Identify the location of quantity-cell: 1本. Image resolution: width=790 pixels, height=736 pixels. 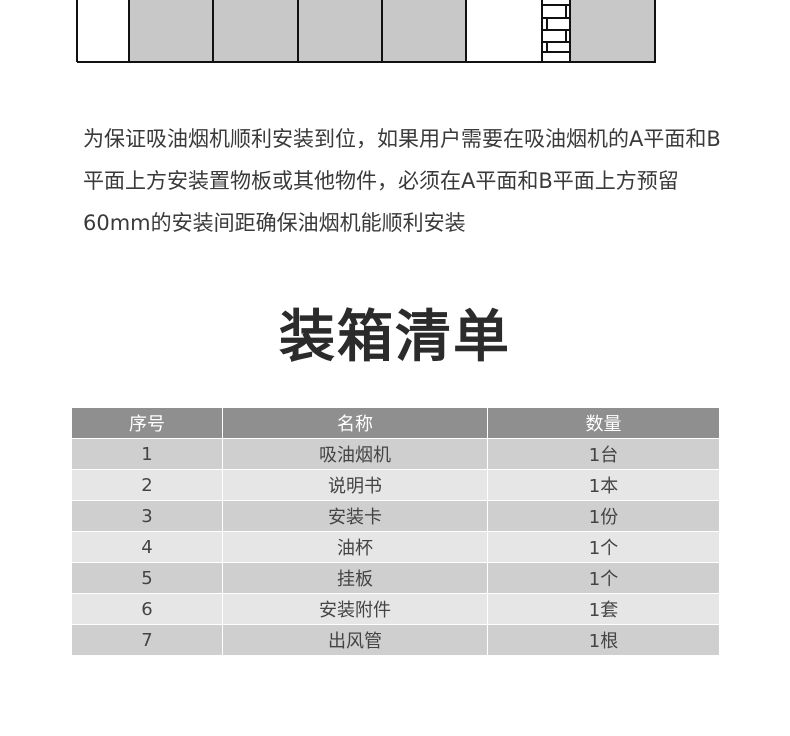
(603, 485).